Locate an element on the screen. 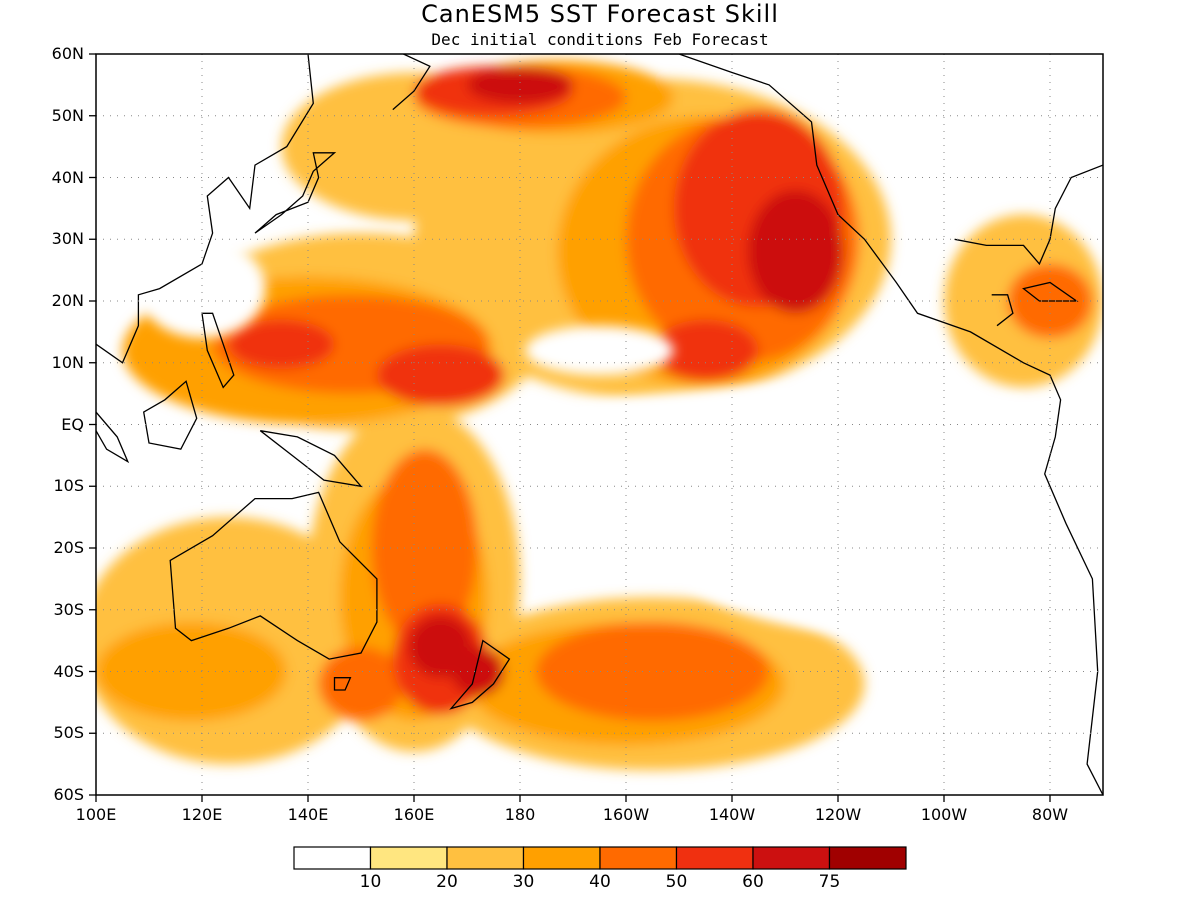 Image resolution: width=1200 pixels, height=900 pixels. new-zealand-coast is located at coordinates (480, 674).